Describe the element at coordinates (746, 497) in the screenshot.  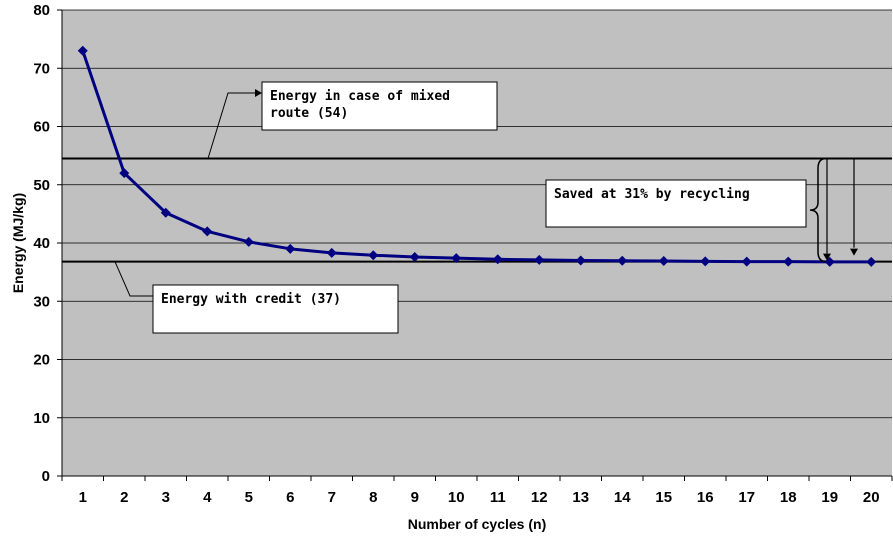
I see `x-tick-label: 17` at that location.